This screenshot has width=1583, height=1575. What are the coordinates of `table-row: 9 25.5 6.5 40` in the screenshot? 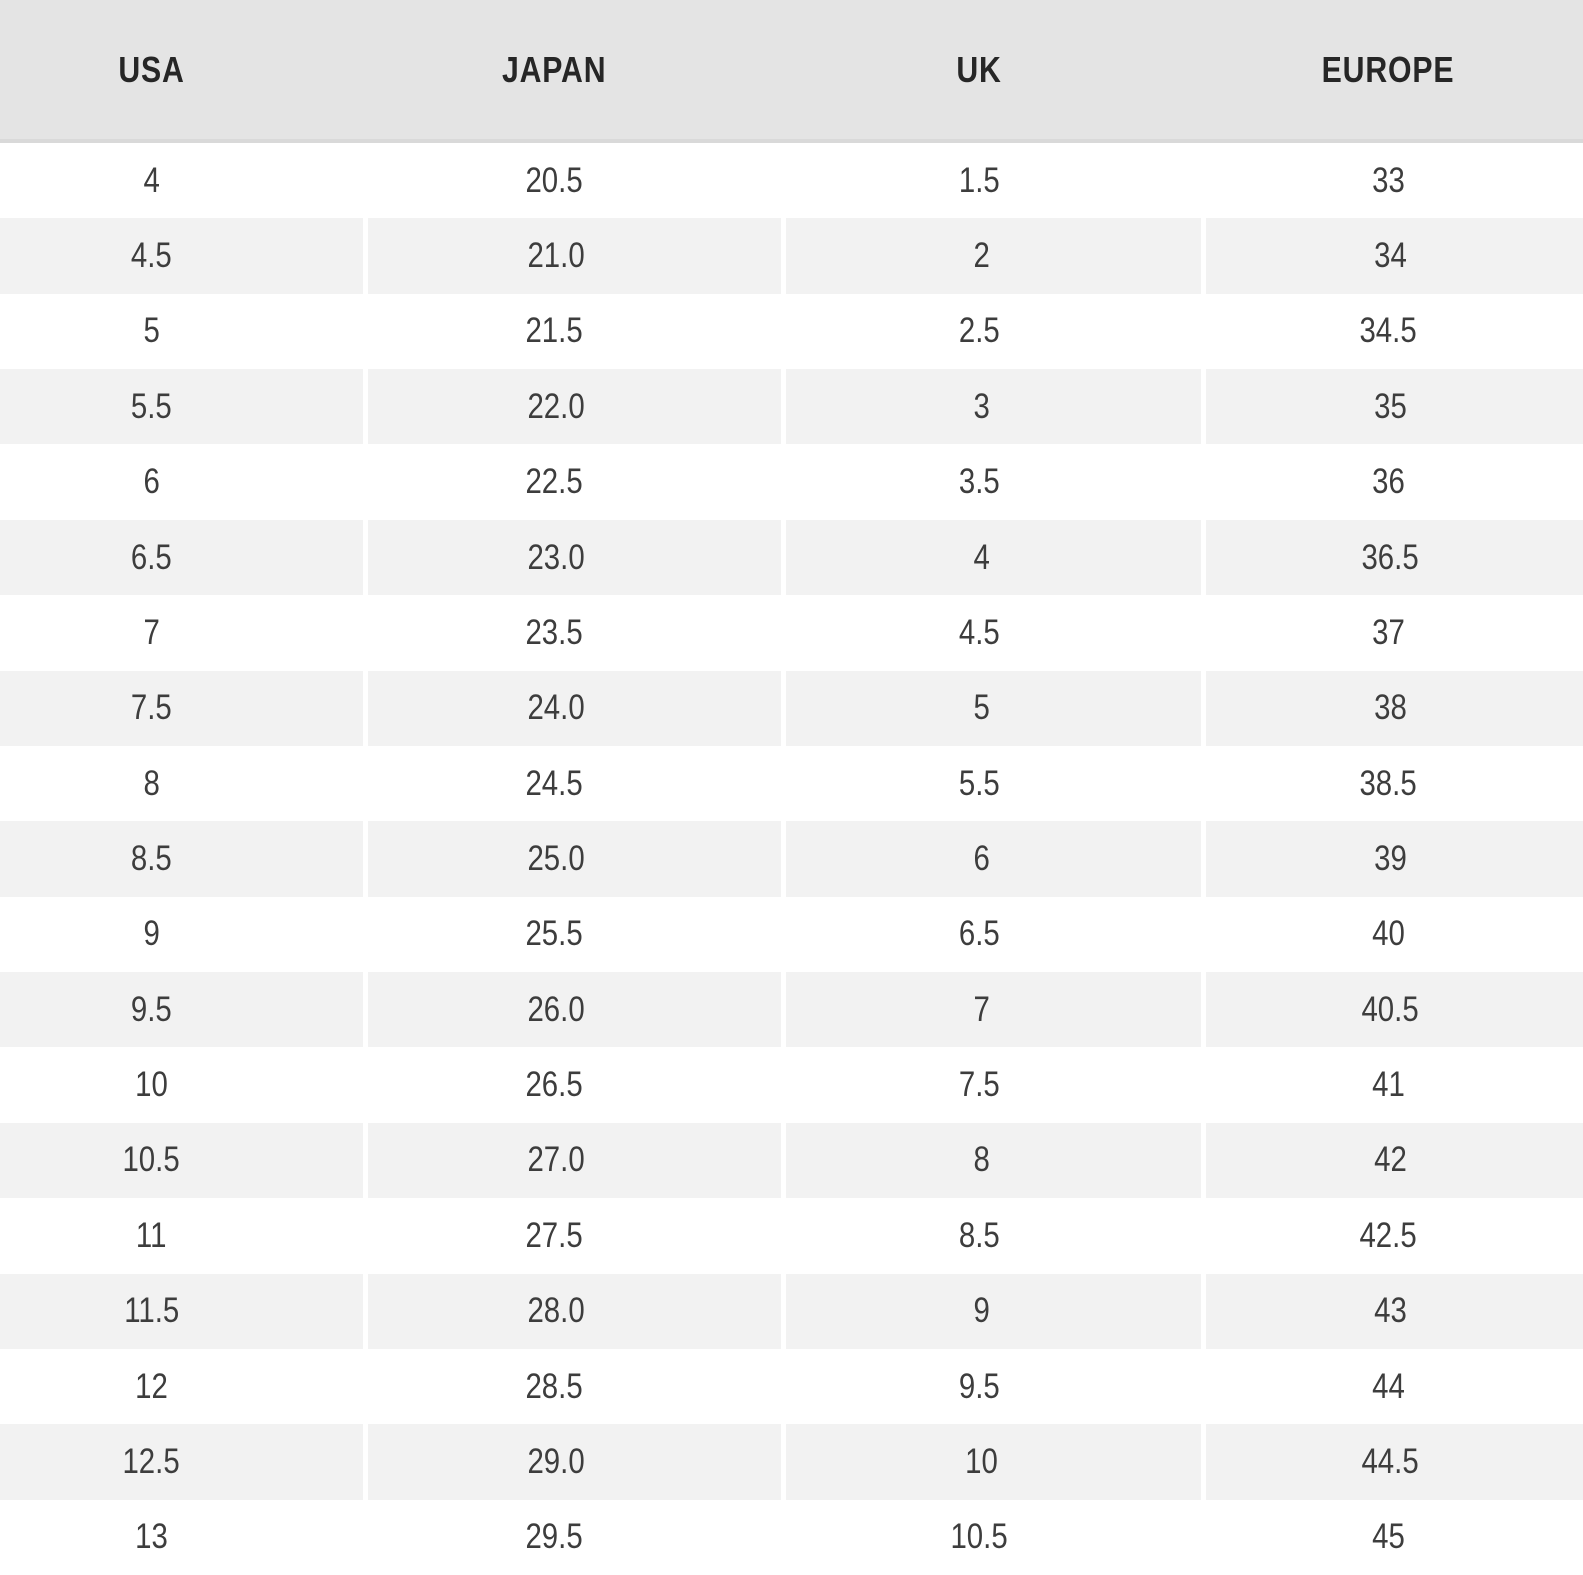 It's located at (791, 934).